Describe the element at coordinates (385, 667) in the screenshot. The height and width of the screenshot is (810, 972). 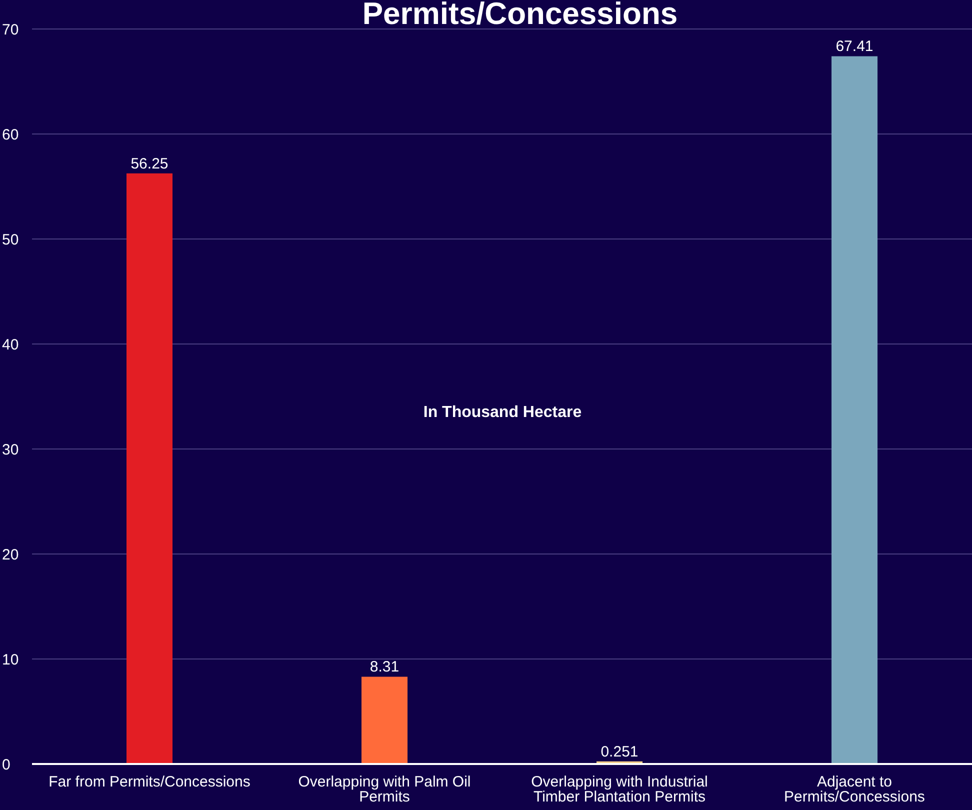
I see `data-label: 8.31` at that location.